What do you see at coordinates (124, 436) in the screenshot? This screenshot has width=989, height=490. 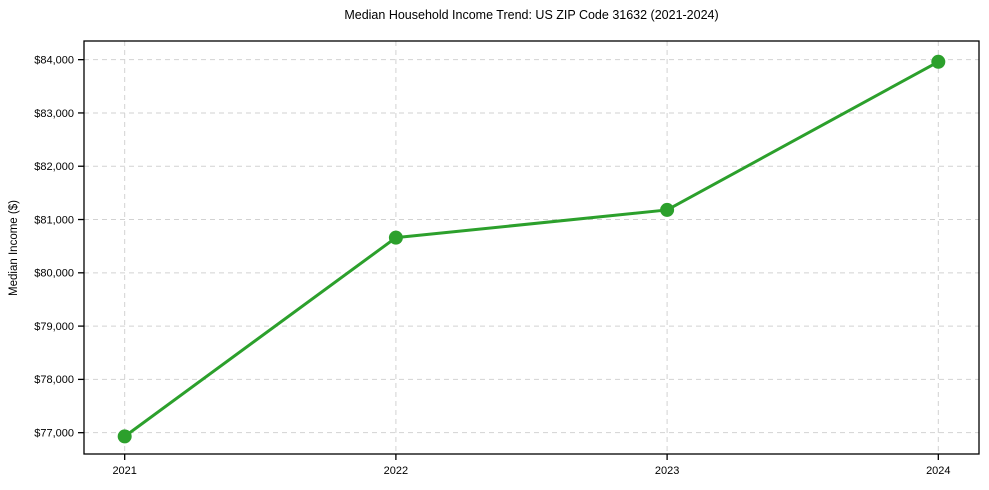 I see `data-point-2021` at bounding box center [124, 436].